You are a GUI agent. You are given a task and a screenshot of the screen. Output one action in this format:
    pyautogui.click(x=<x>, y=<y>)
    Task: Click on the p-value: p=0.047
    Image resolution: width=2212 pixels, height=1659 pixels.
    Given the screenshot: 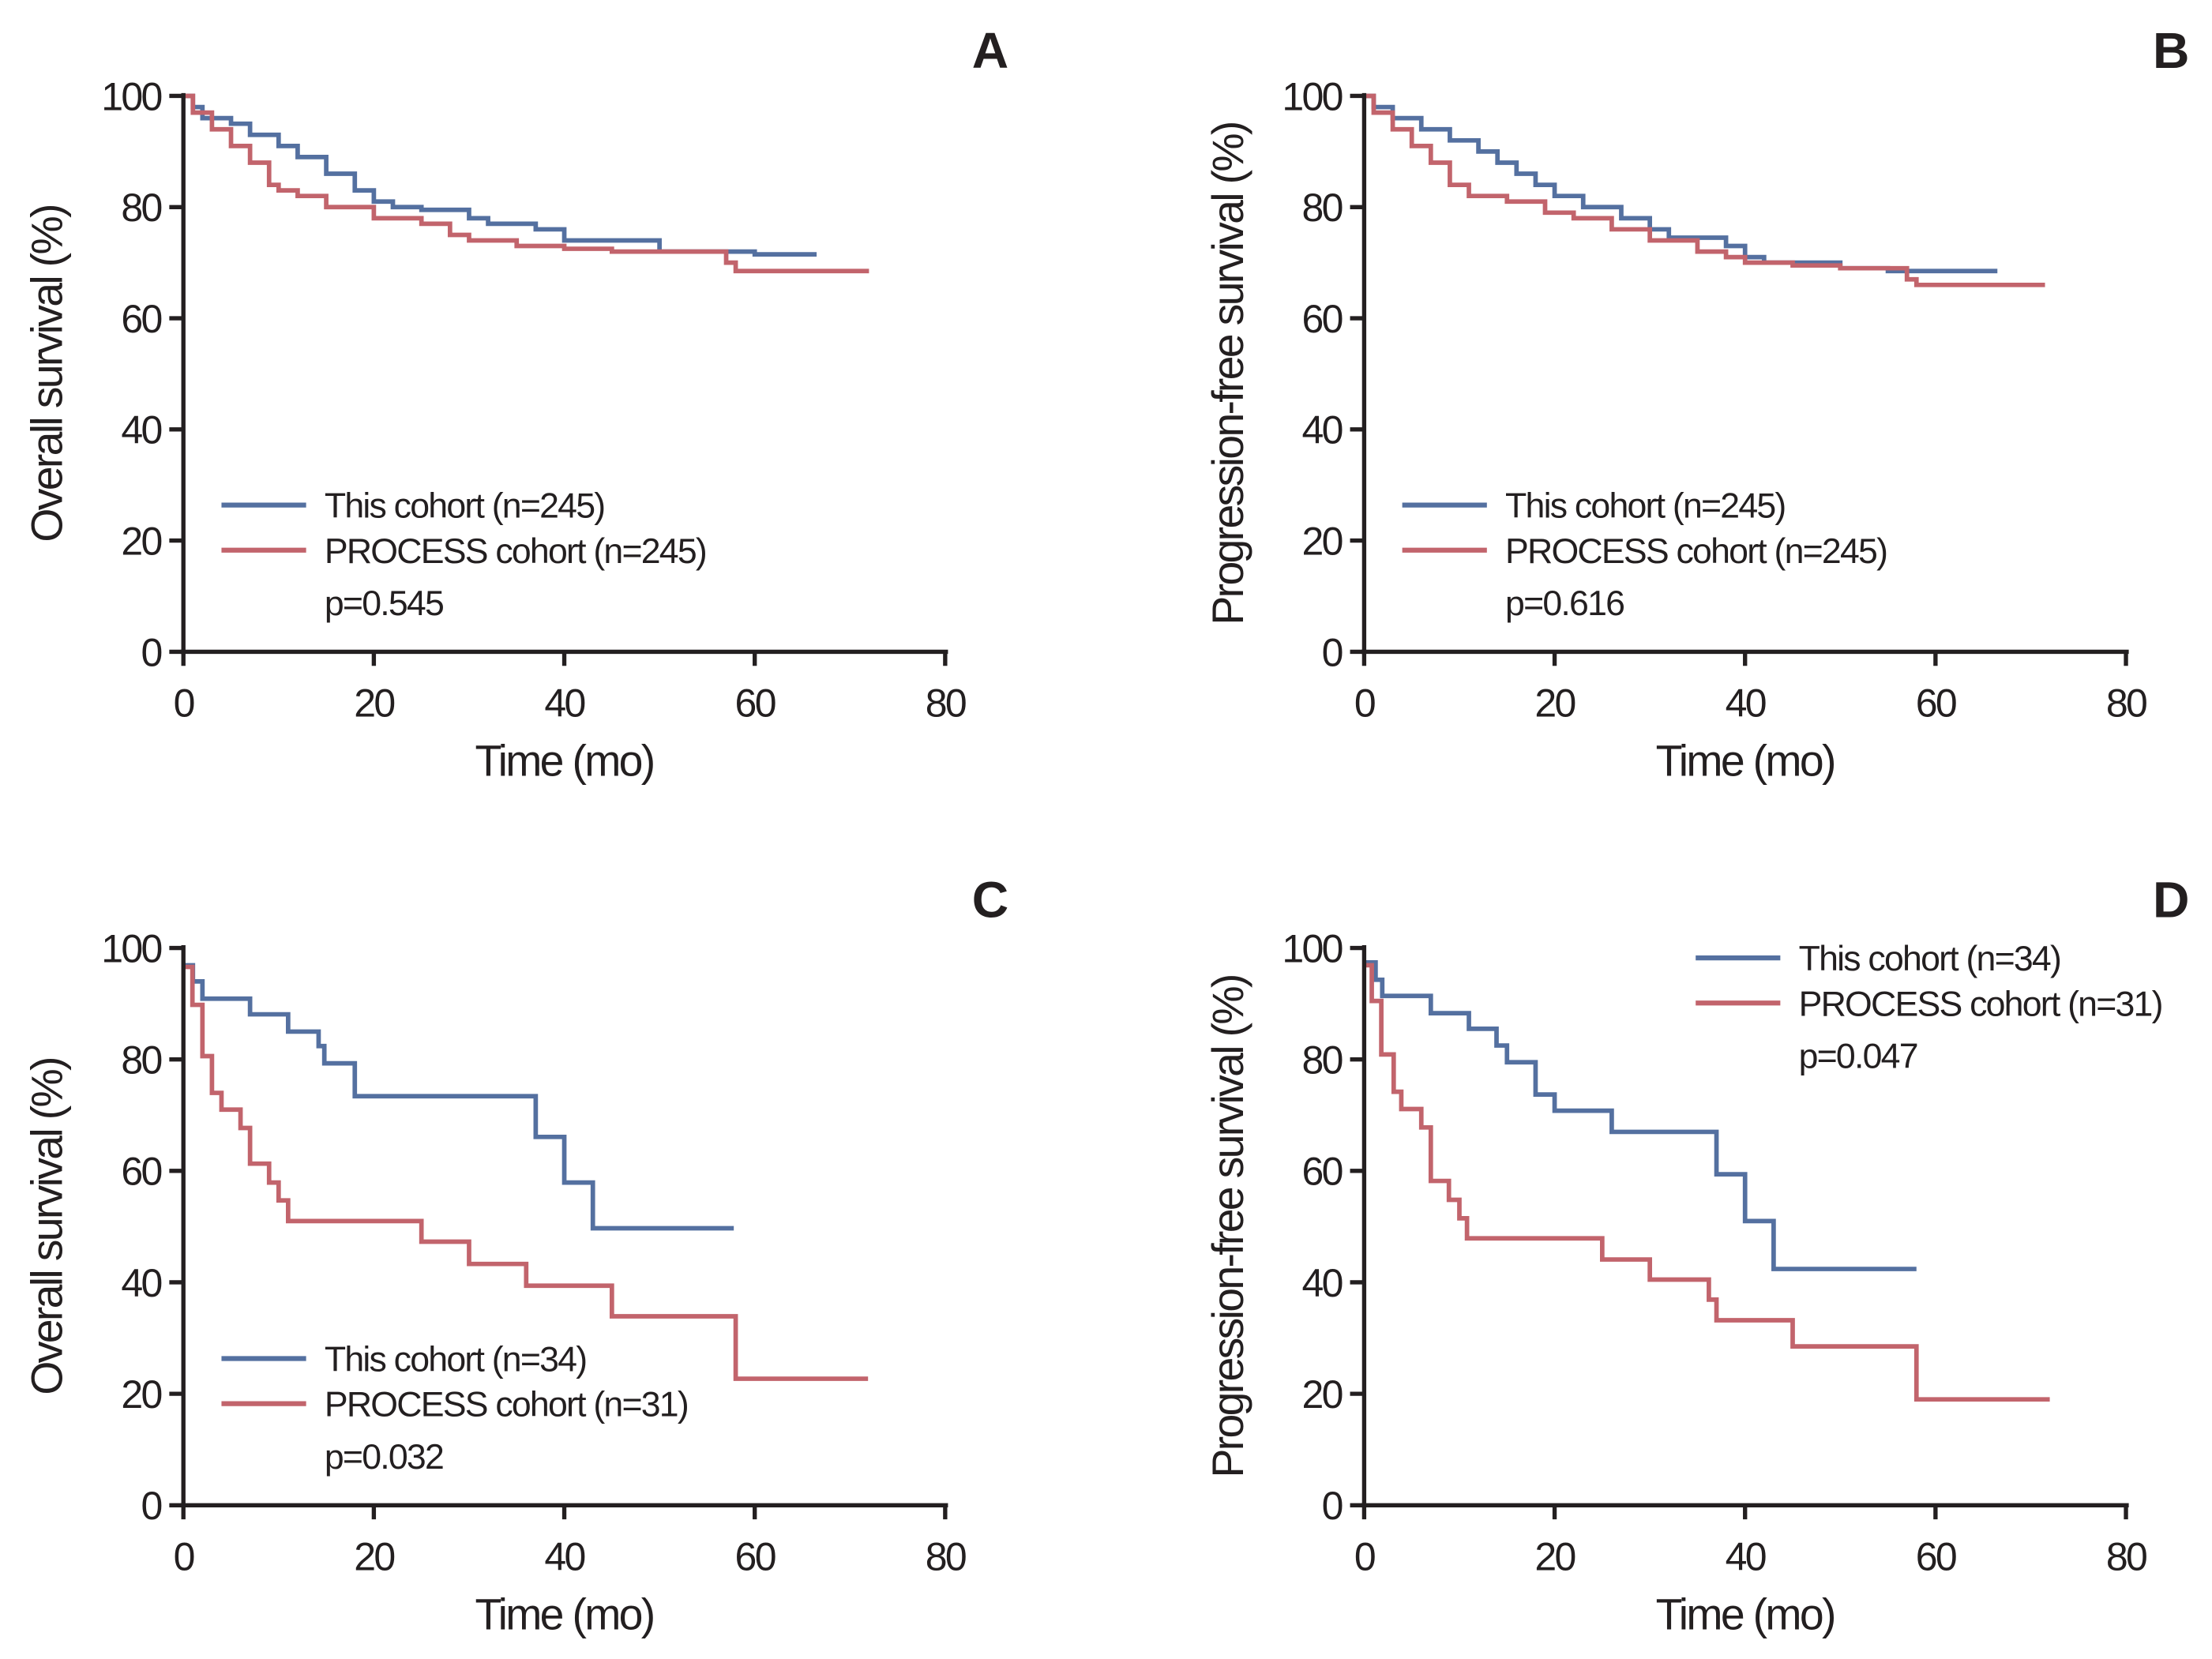 What is the action you would take?
    pyautogui.click(x=1858, y=1056)
    